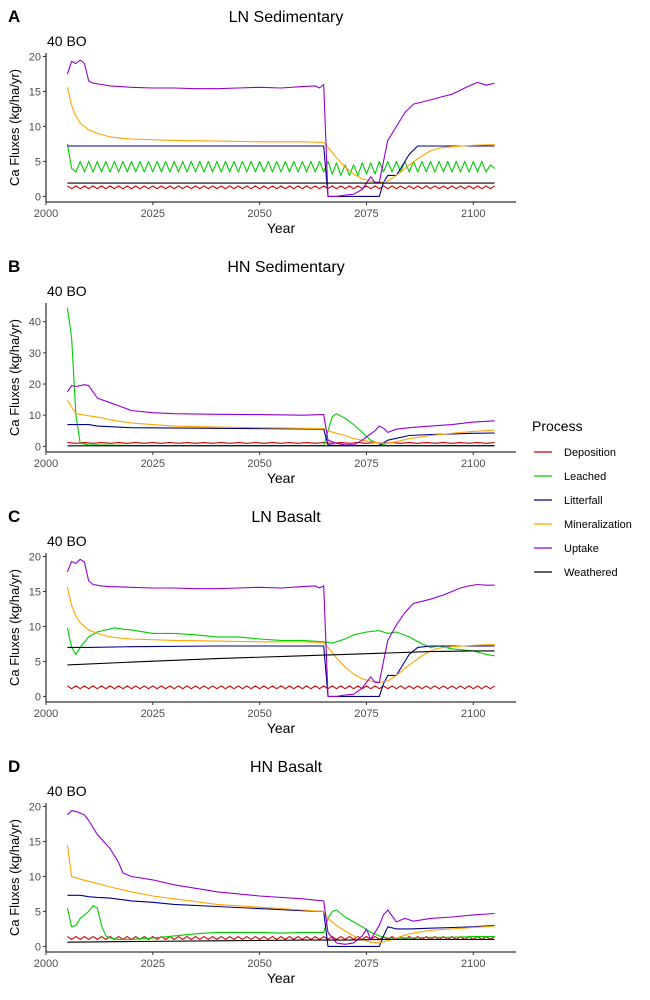 The image size is (650, 1000). What do you see at coordinates (583, 501) in the screenshot?
I see `legend-label: Litterfall` at bounding box center [583, 501].